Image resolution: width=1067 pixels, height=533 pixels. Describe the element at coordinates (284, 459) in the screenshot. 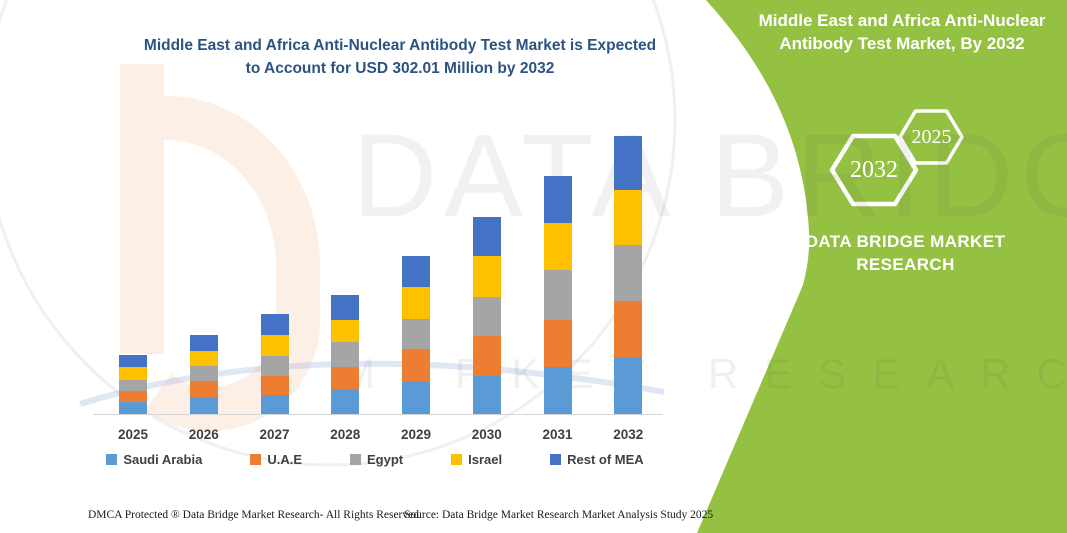

I see `legend-label: U.A.E` at that location.